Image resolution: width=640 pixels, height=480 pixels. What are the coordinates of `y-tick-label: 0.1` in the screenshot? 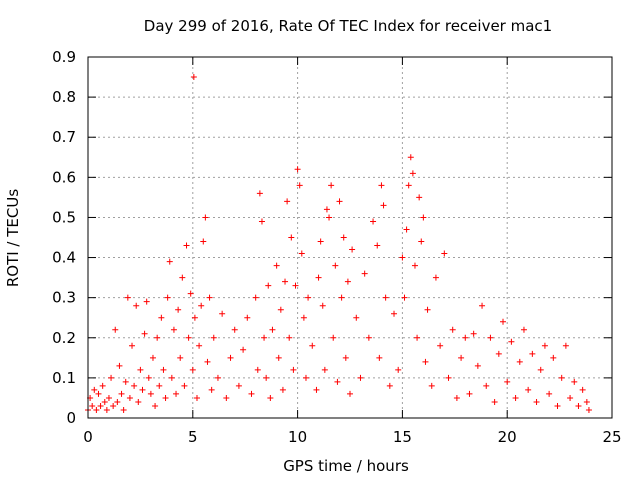 It's located at (64, 378).